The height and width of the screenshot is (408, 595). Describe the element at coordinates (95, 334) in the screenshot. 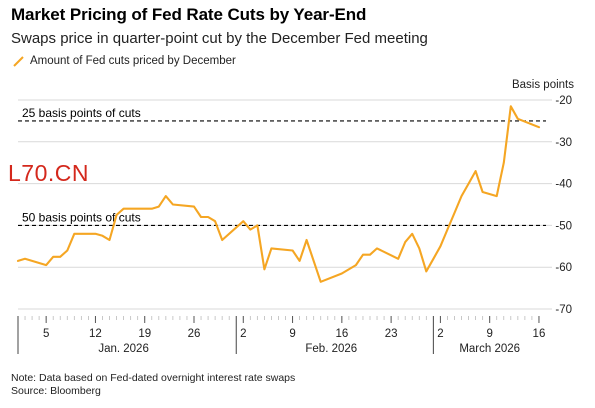

I see `x-tick-label: 12` at that location.